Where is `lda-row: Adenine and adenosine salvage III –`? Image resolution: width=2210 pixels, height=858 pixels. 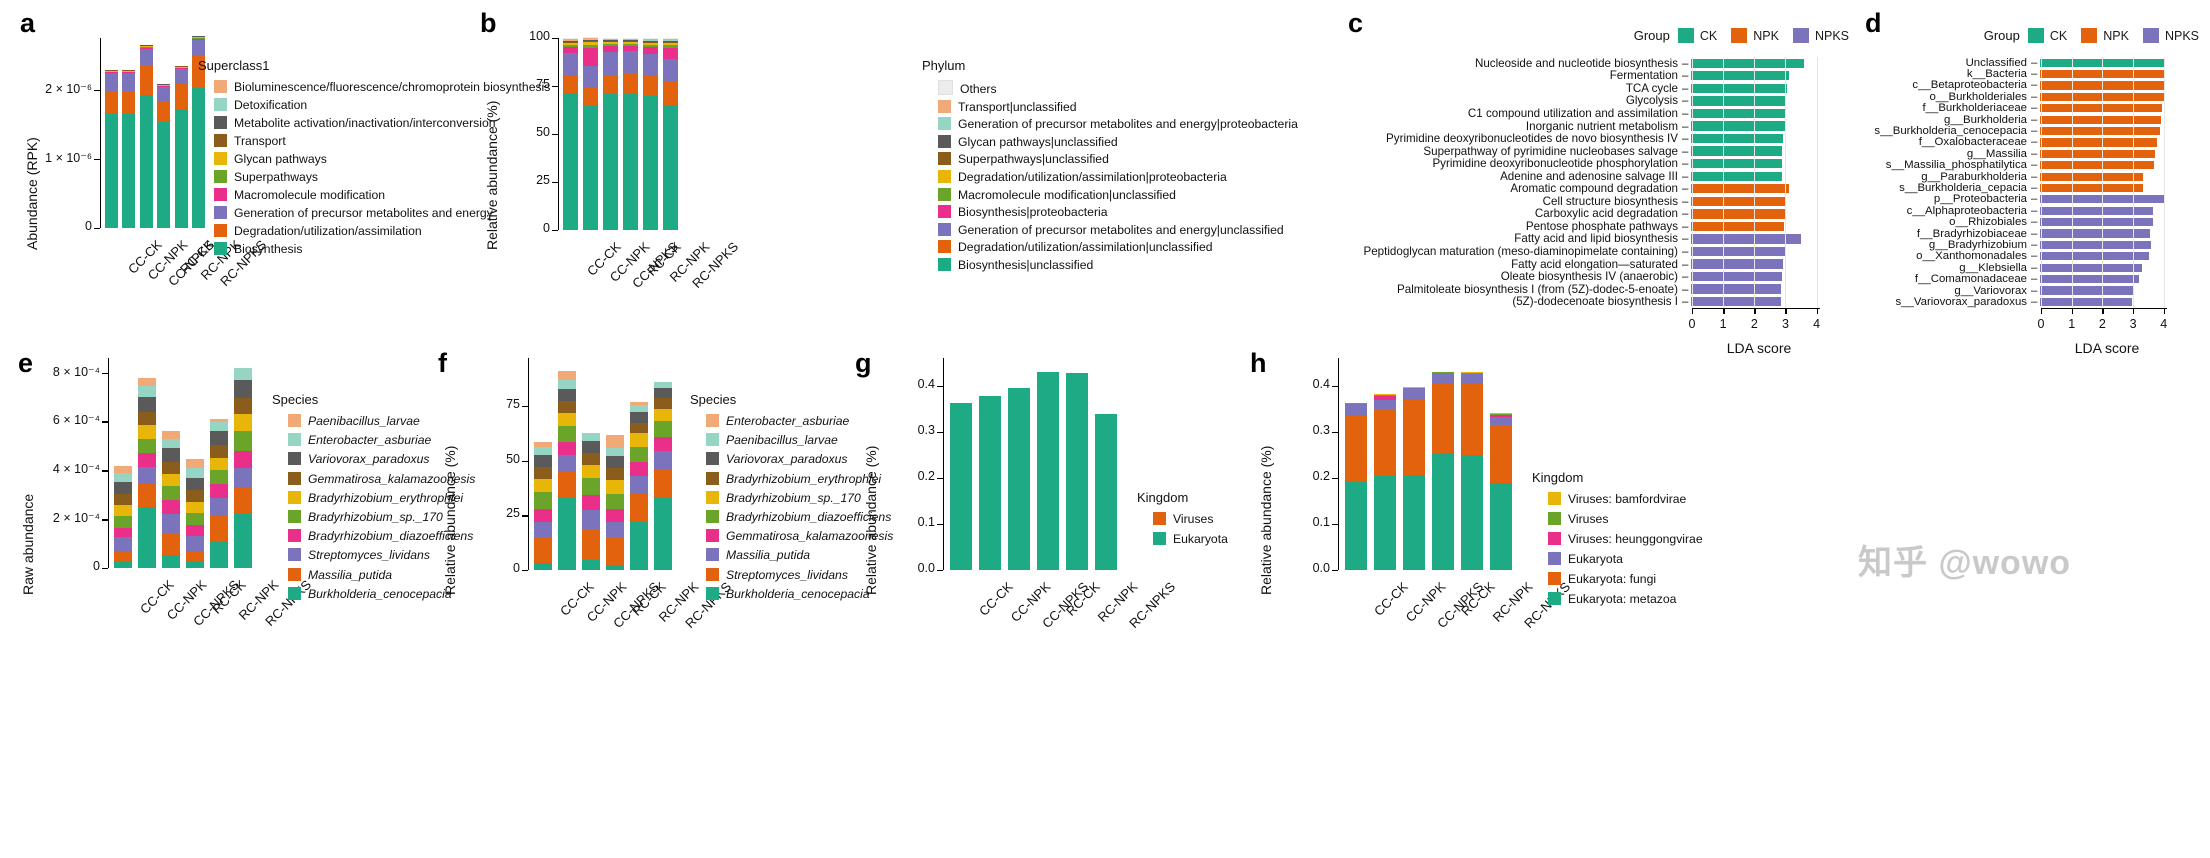 lda-row: Adenine and adenosine salvage III – is located at coordinates (1567, 176).